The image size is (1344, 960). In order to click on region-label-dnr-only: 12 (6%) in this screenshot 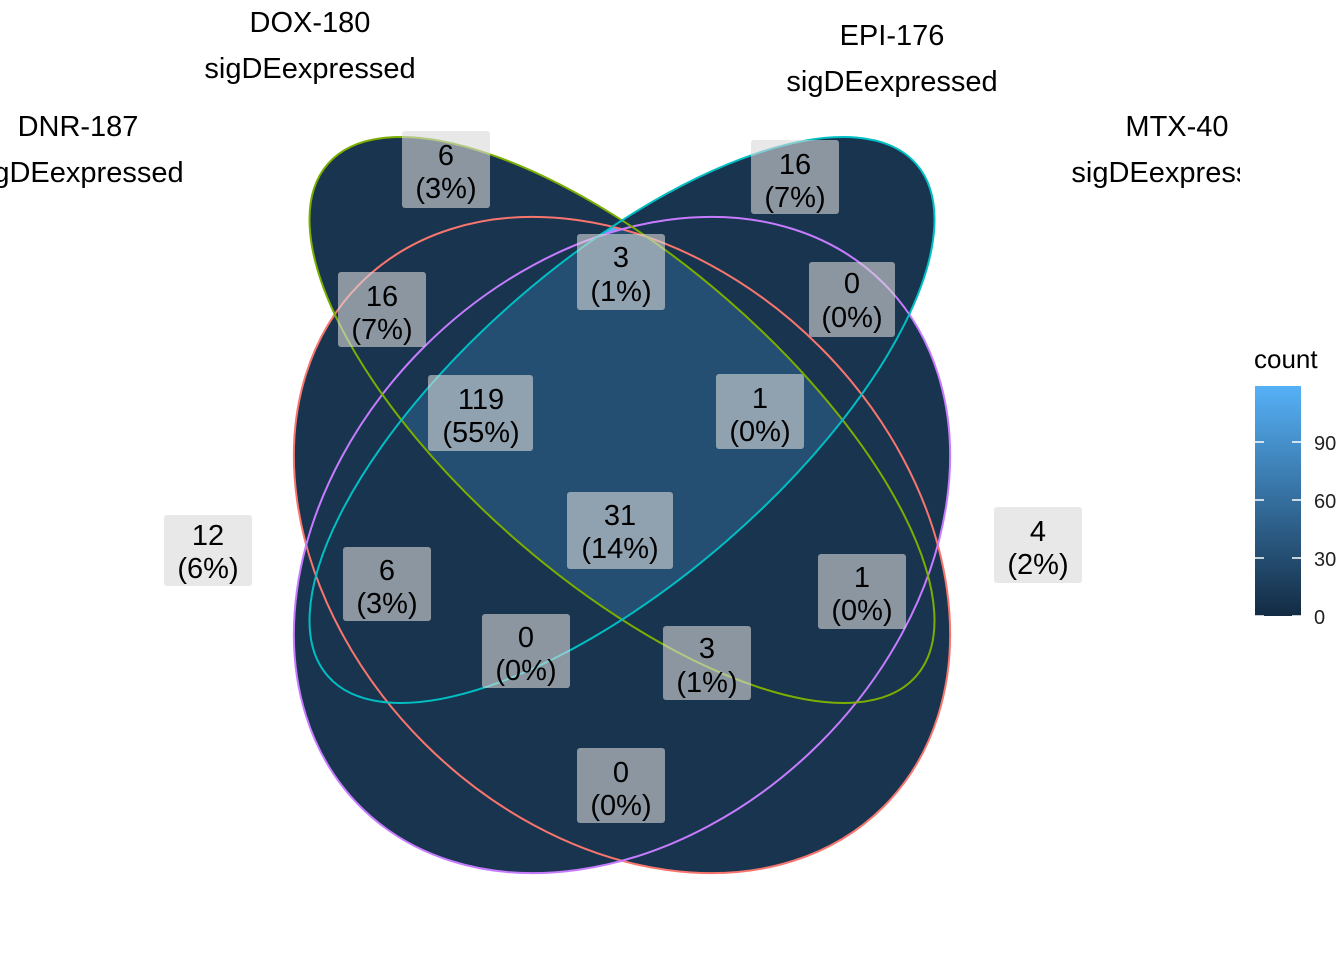, I will do `click(208, 550)`.